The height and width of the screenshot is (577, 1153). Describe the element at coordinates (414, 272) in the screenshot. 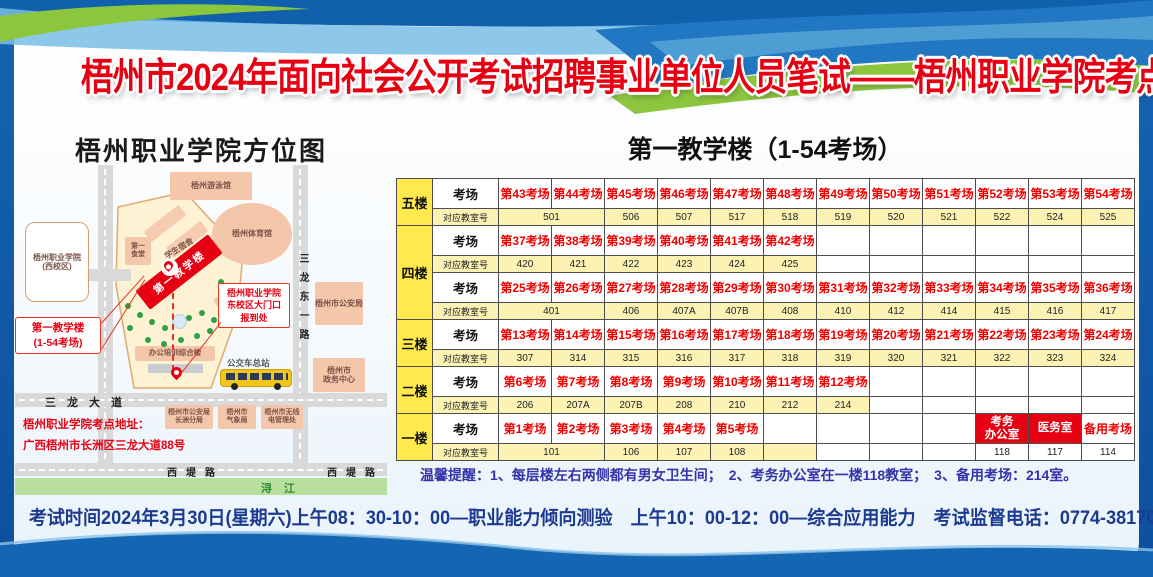

I see `floor-label: 四楼` at that location.